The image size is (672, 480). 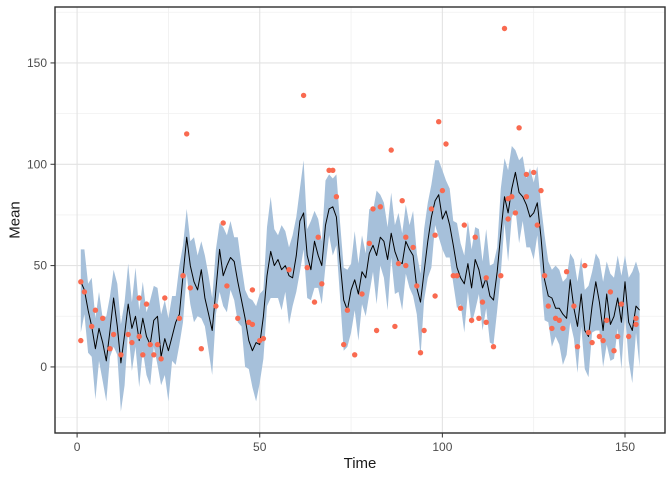 What do you see at coordinates (15, 220) in the screenshot?
I see `y-axis-title: Mean` at bounding box center [15, 220].